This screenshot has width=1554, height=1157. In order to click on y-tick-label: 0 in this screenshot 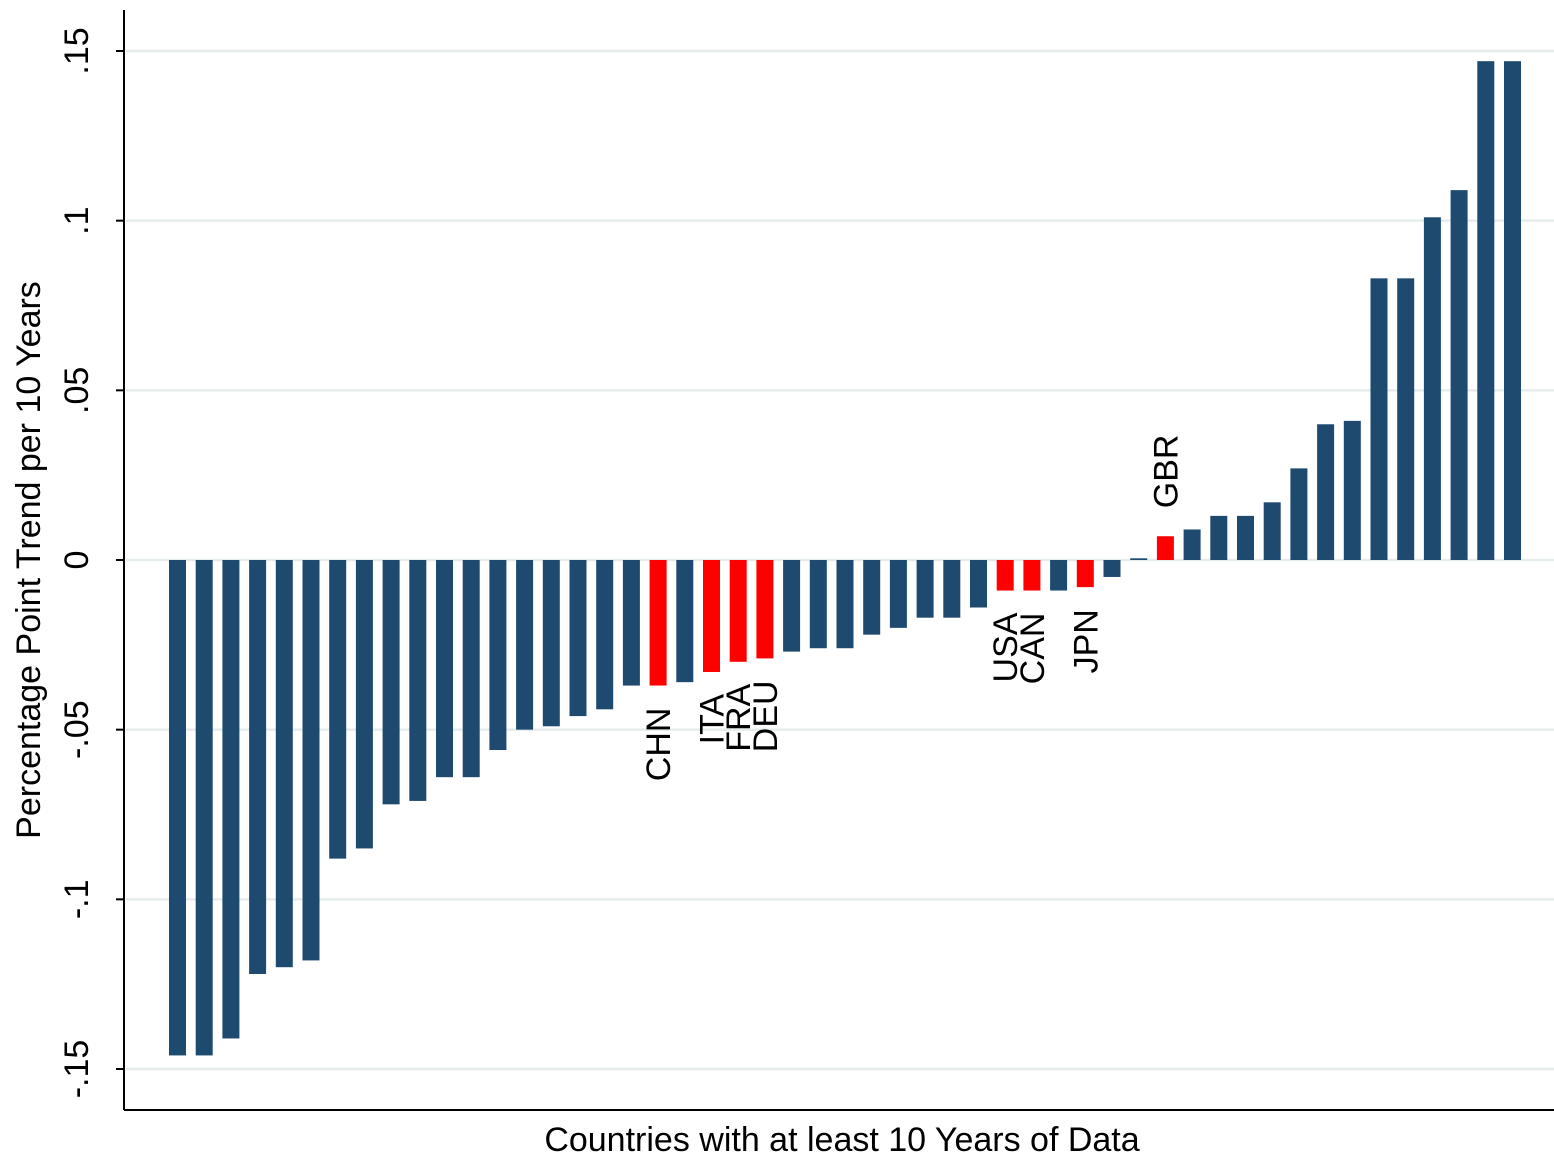, I will do `click(77, 560)`.